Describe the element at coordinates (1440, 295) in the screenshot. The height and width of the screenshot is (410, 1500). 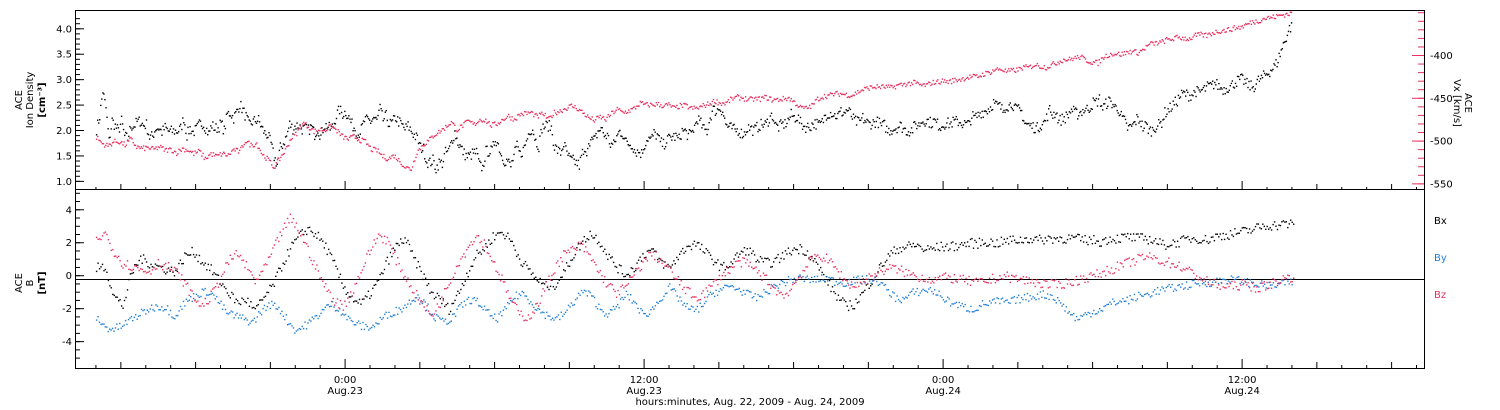
I see `legend-bz: Bz` at that location.